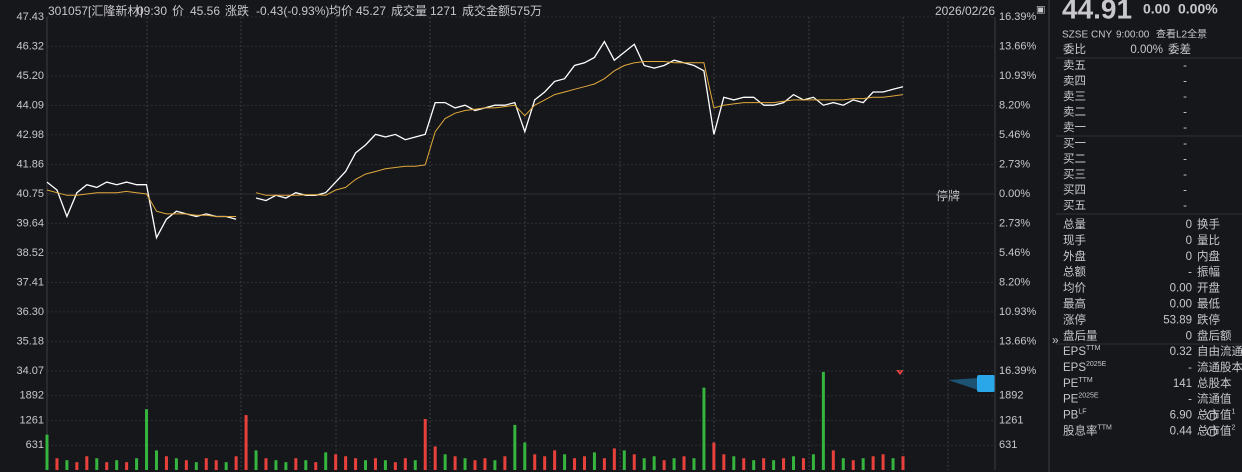  Describe the element at coordinates (1074, 368) in the screenshot. I see `stat-label-text: EPS` at that location.